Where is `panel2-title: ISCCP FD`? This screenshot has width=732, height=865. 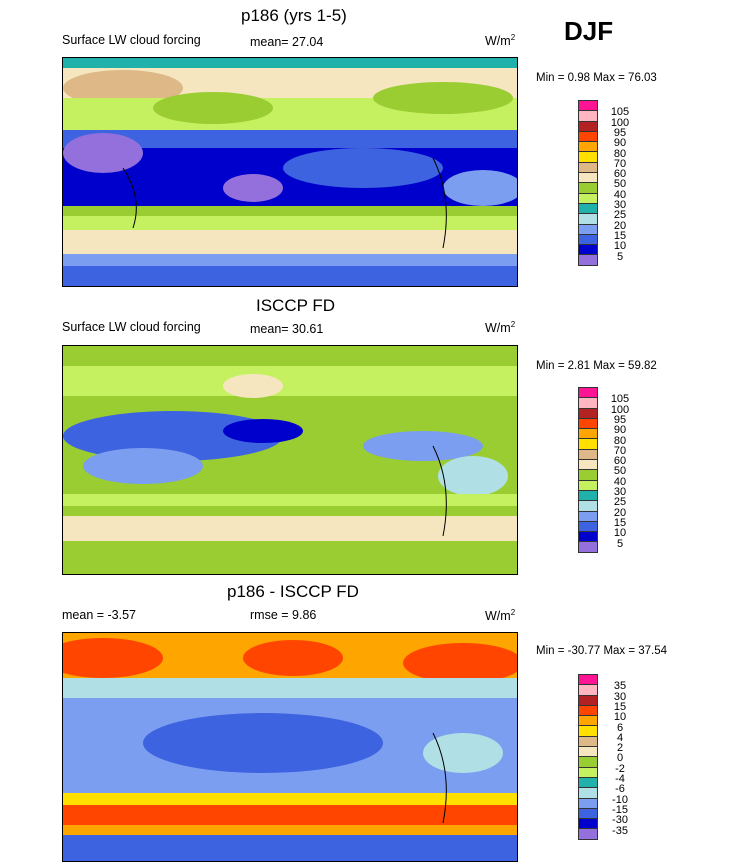 panel2-title: ISCCP FD is located at coordinates (296, 305).